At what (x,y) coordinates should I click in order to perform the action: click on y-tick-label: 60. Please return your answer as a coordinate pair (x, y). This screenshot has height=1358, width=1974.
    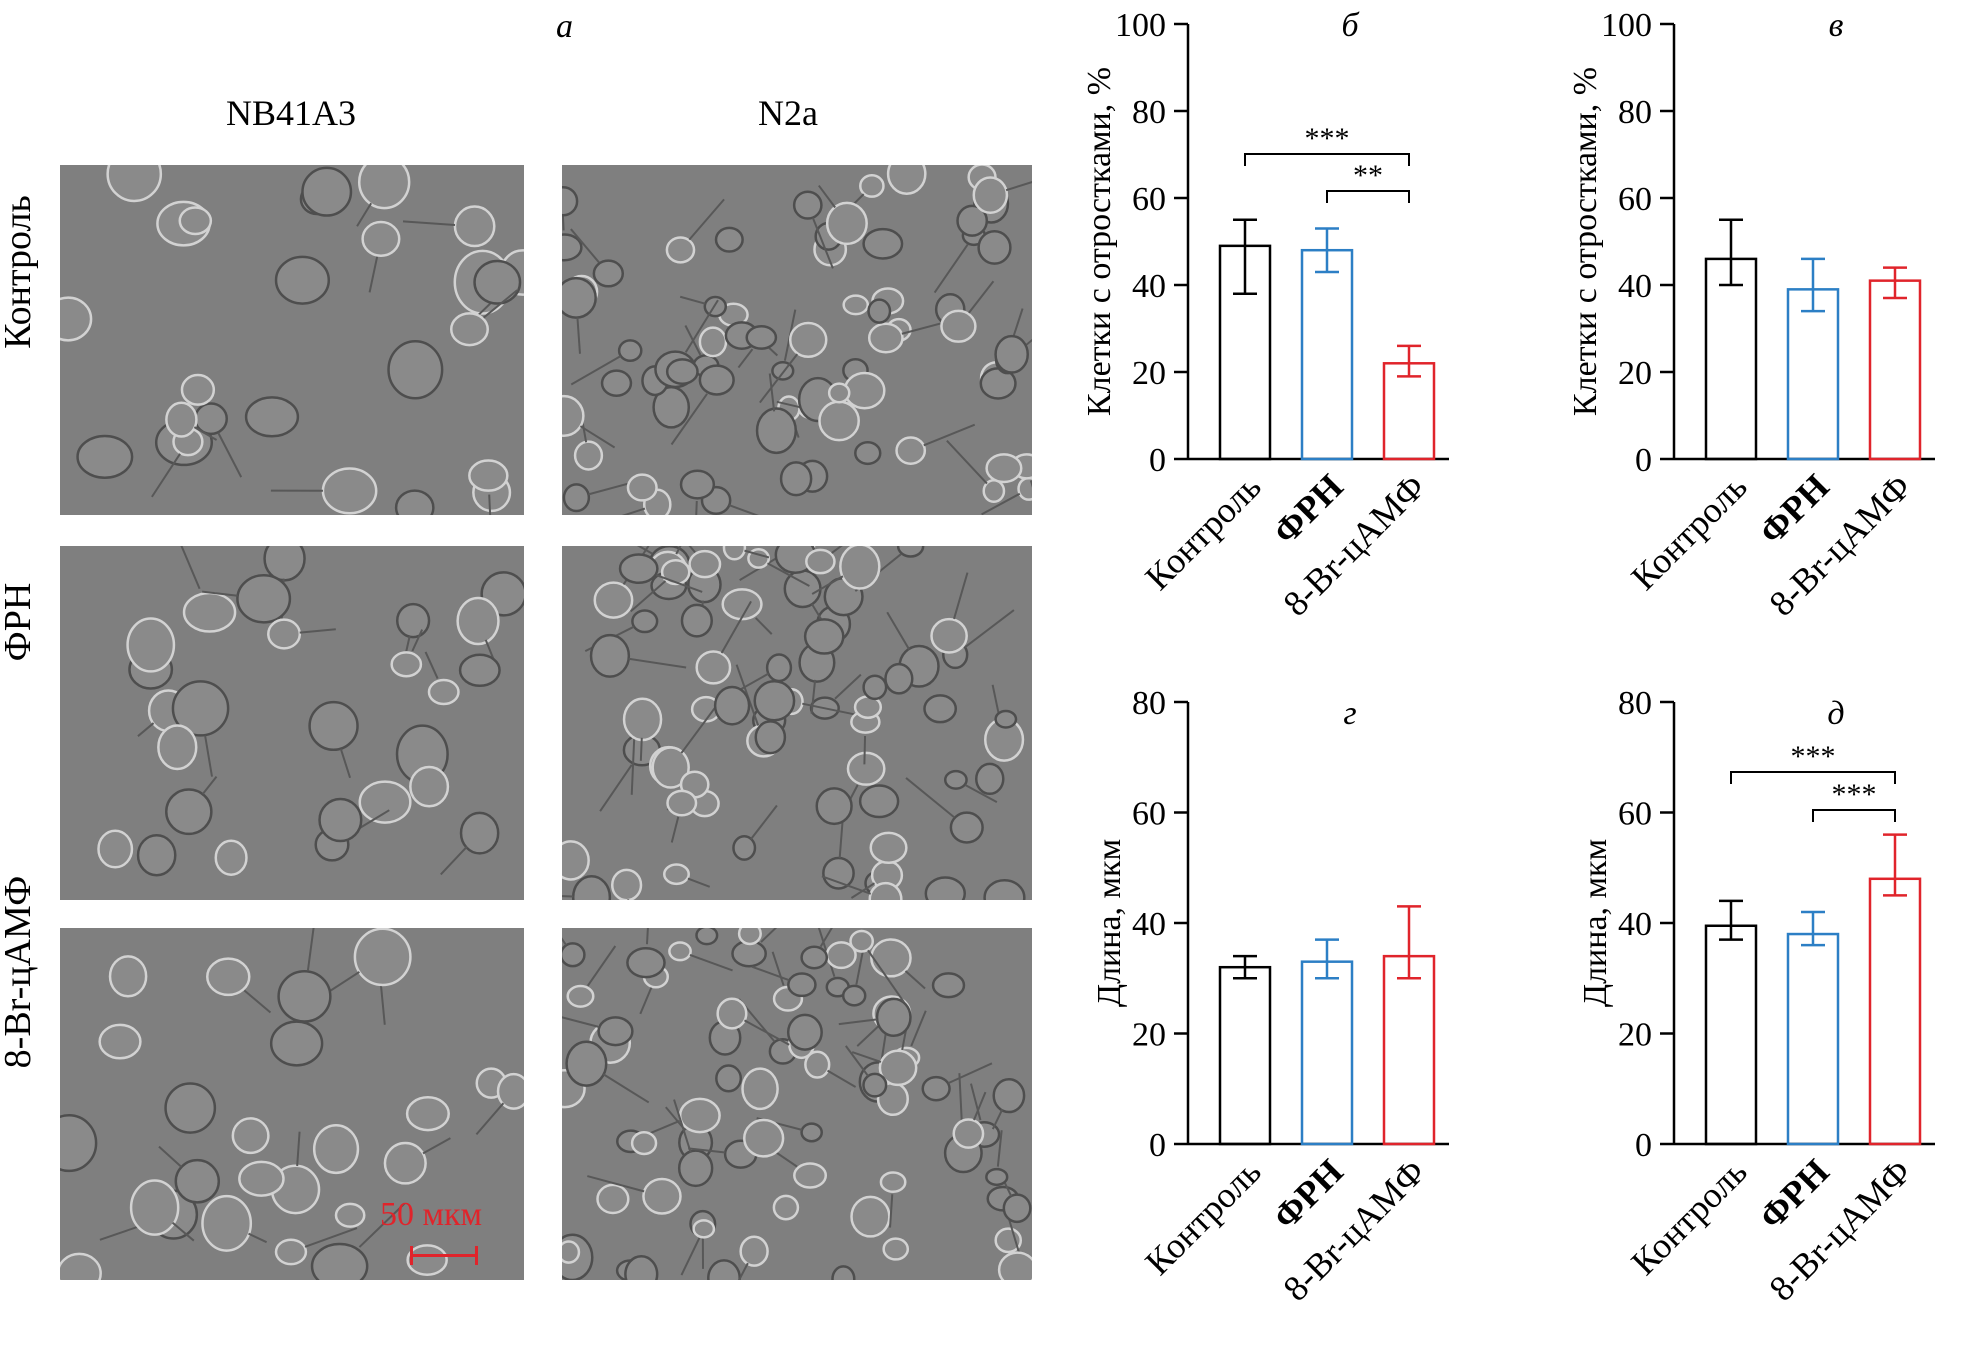
    Looking at the image, I should click on (1149, 814).